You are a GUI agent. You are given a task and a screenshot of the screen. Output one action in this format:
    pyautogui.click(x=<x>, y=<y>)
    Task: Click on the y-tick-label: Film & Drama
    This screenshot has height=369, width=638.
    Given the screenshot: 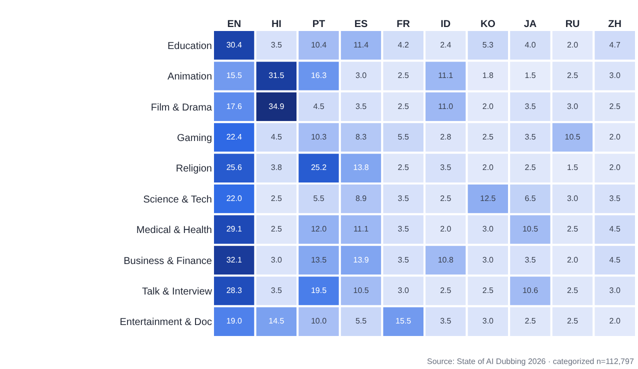 What is the action you would take?
    pyautogui.click(x=181, y=108)
    